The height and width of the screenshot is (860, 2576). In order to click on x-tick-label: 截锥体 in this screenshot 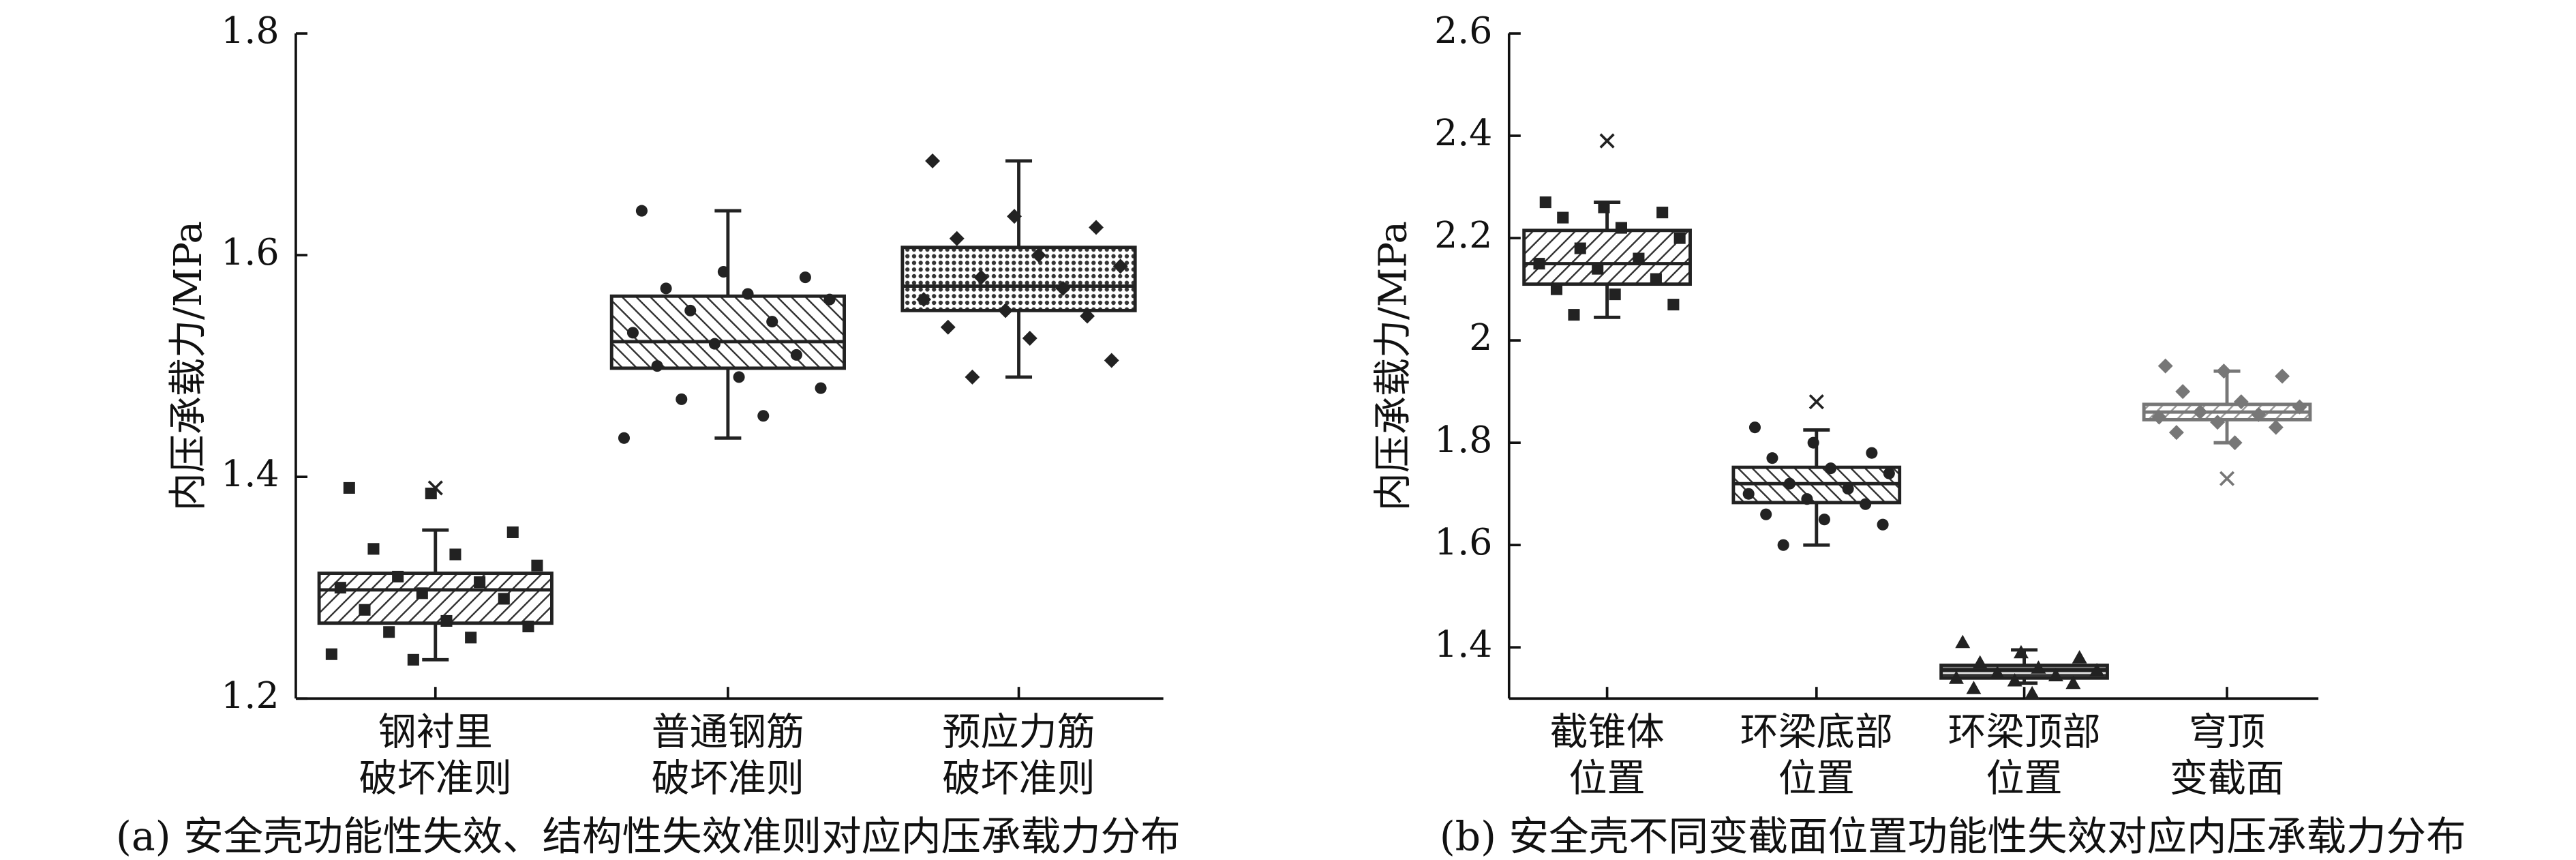, I will do `click(1607, 732)`.